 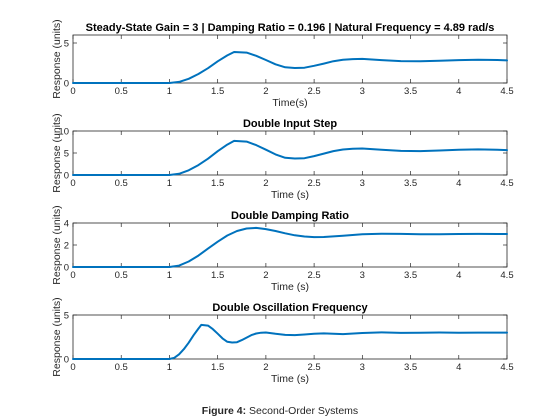 I want to click on caption-label: Figure 4:, so click(x=224, y=411).